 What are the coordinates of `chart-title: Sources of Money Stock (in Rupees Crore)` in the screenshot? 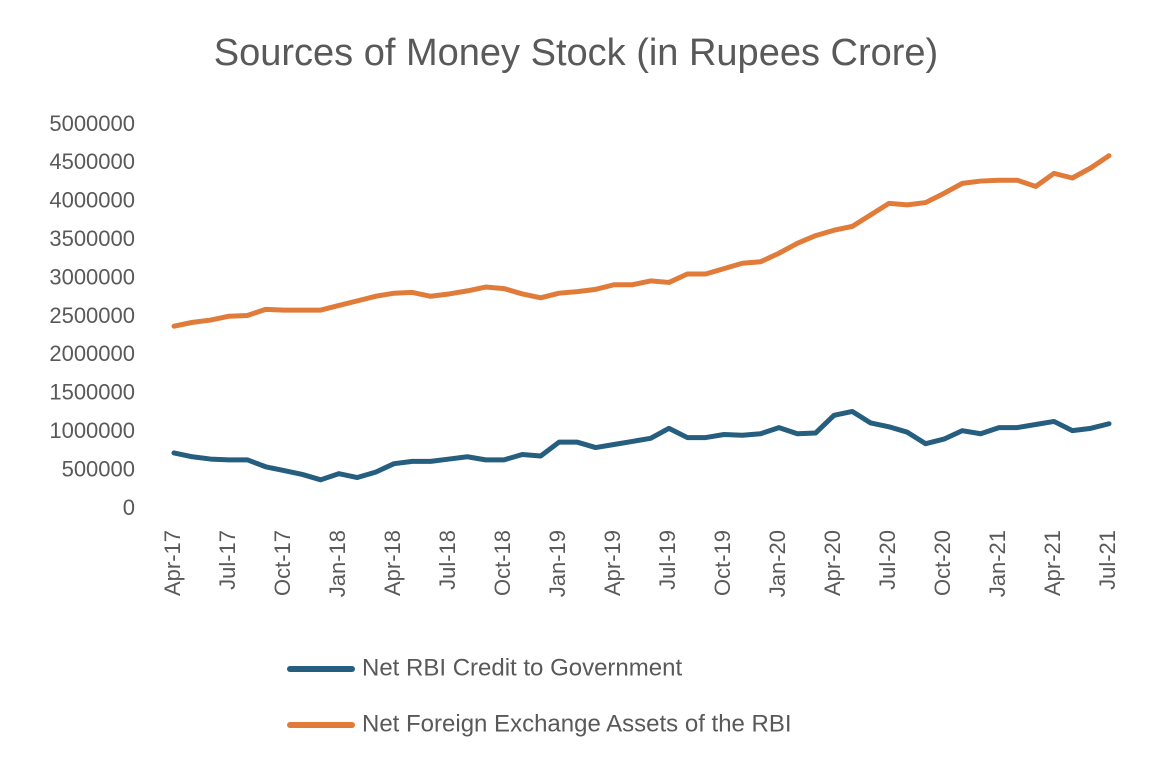 It's located at (576, 53).